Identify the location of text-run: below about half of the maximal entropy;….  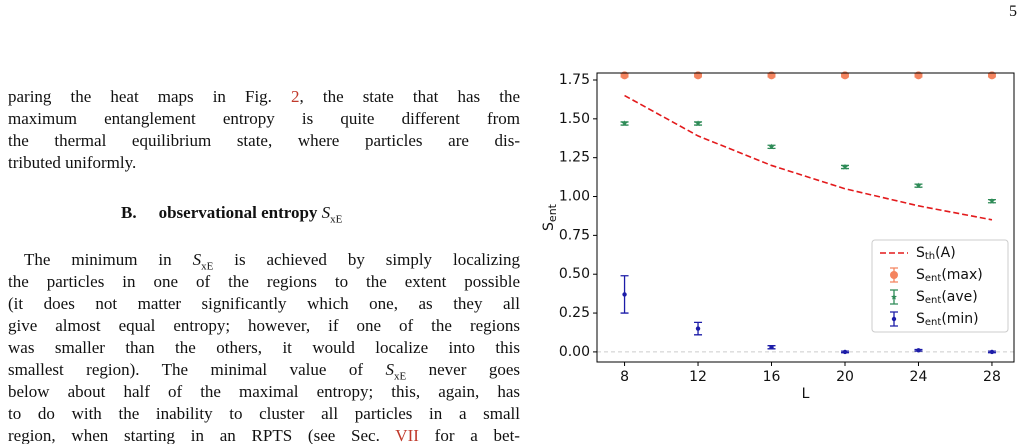
(264, 391).